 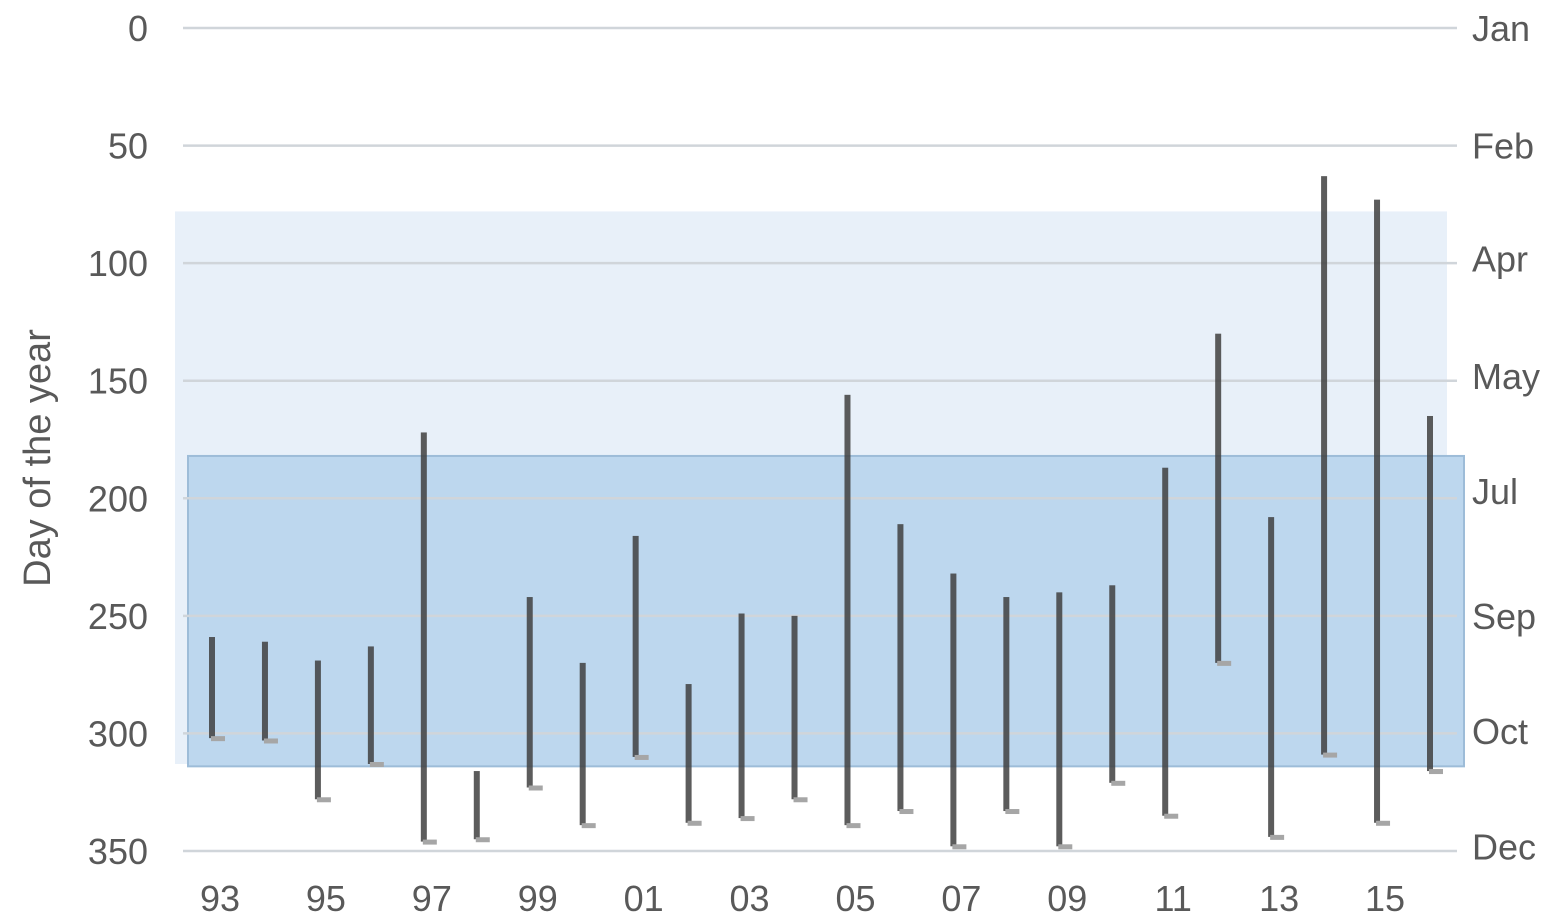 I want to click on bar-1994, so click(x=264, y=691).